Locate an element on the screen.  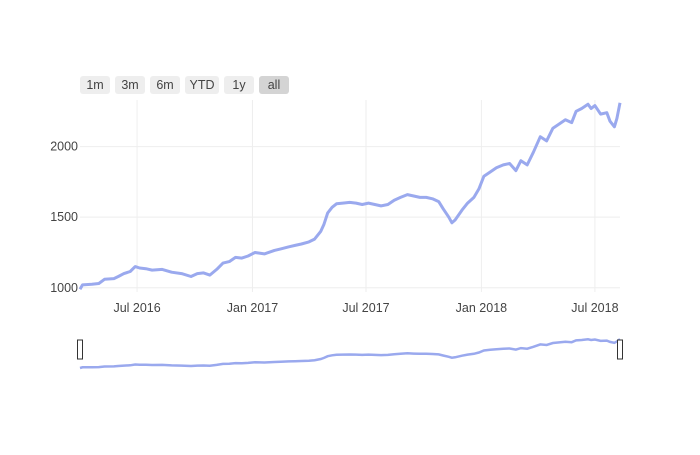
x-tick-label: Jan 2018 is located at coordinates (481, 308).